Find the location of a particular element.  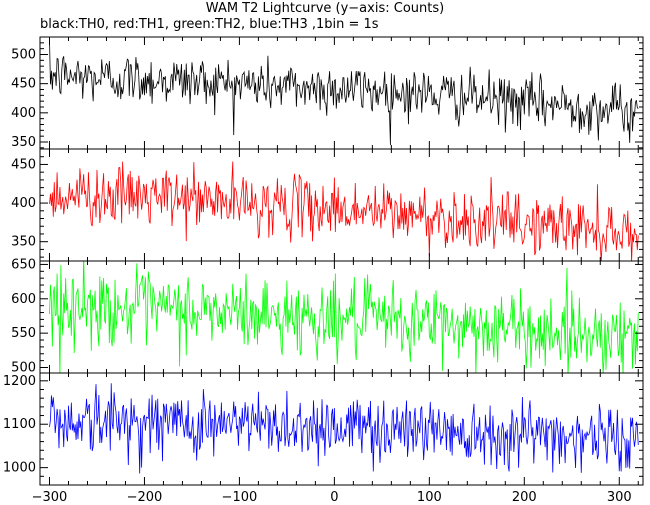

x-tick-label: 300 is located at coordinates (619, 497).